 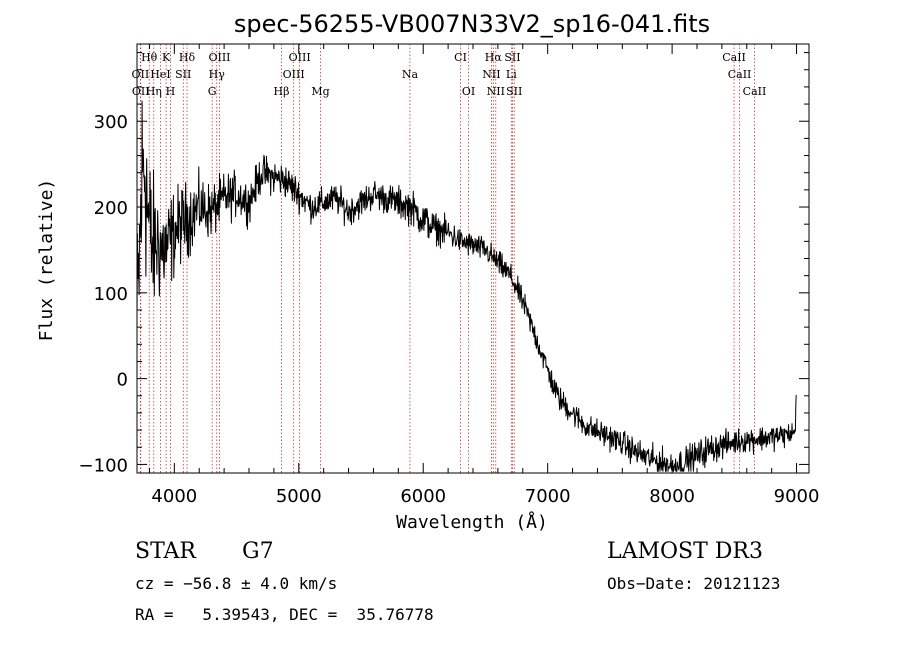 What do you see at coordinates (685, 551) in the screenshot?
I see `survey-name: LAMOST DR3` at bounding box center [685, 551].